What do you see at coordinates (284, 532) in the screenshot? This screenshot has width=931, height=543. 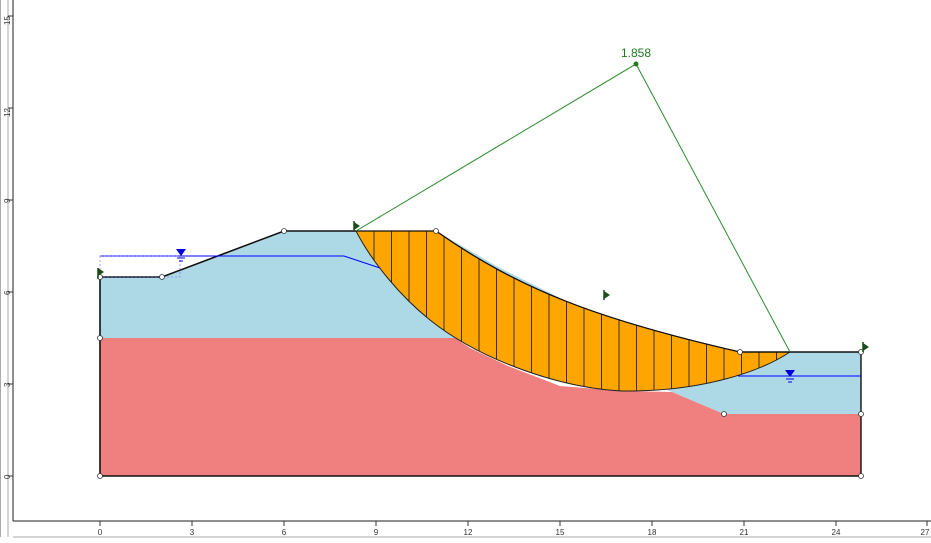 I see `x-tick-label: 6` at bounding box center [284, 532].